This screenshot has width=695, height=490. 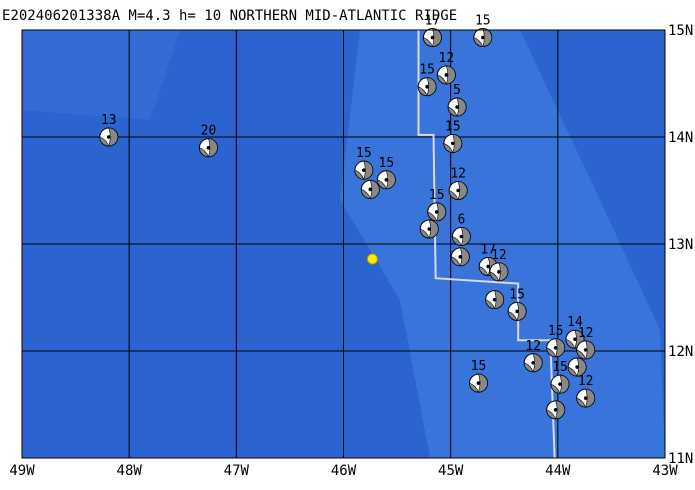 What do you see at coordinates (575, 322) in the screenshot?
I see `depth-label: 14` at bounding box center [575, 322].